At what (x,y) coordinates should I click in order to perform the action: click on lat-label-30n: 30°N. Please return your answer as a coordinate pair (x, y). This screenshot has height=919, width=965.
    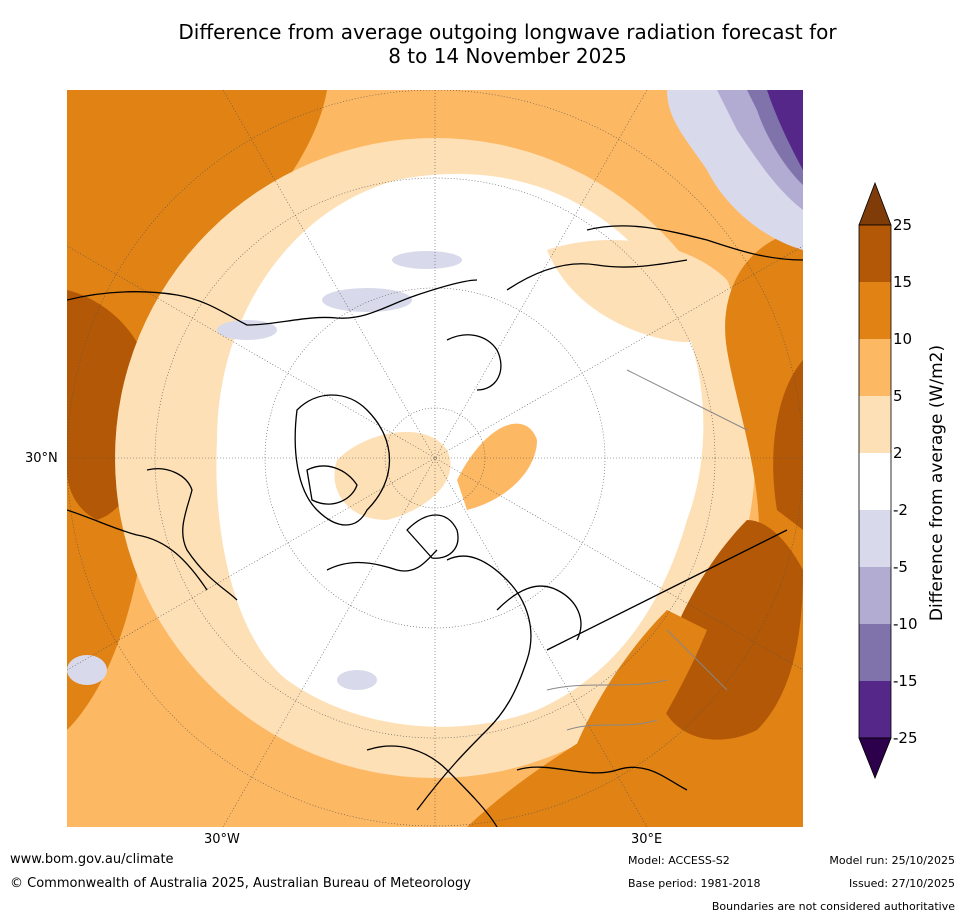
    Looking at the image, I should click on (41, 458).